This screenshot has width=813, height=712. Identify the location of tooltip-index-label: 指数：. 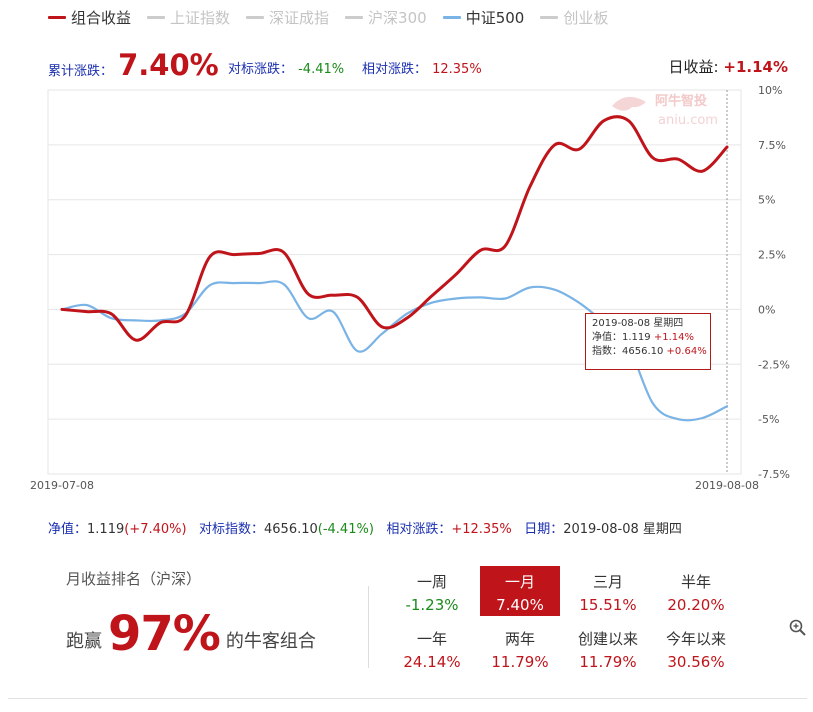
(607, 351).